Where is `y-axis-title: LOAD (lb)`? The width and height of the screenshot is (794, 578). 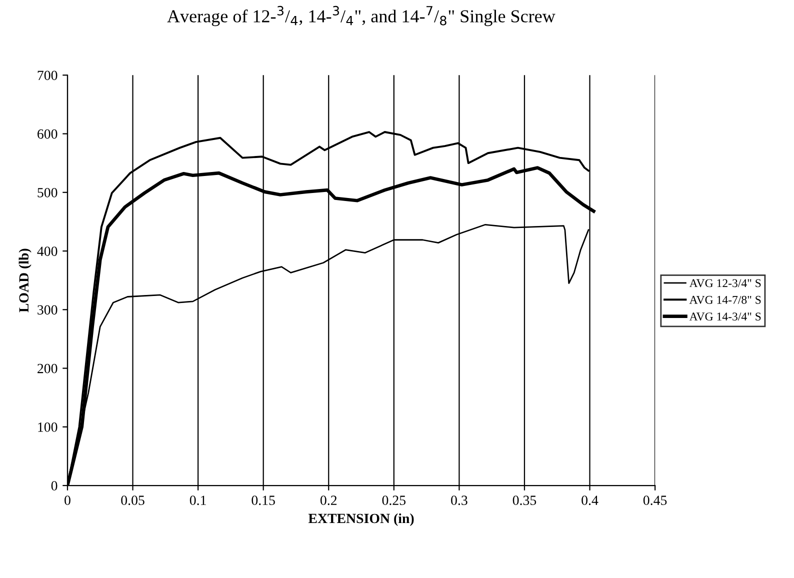
y-axis-title: LOAD (lb) is located at coordinates (25, 280).